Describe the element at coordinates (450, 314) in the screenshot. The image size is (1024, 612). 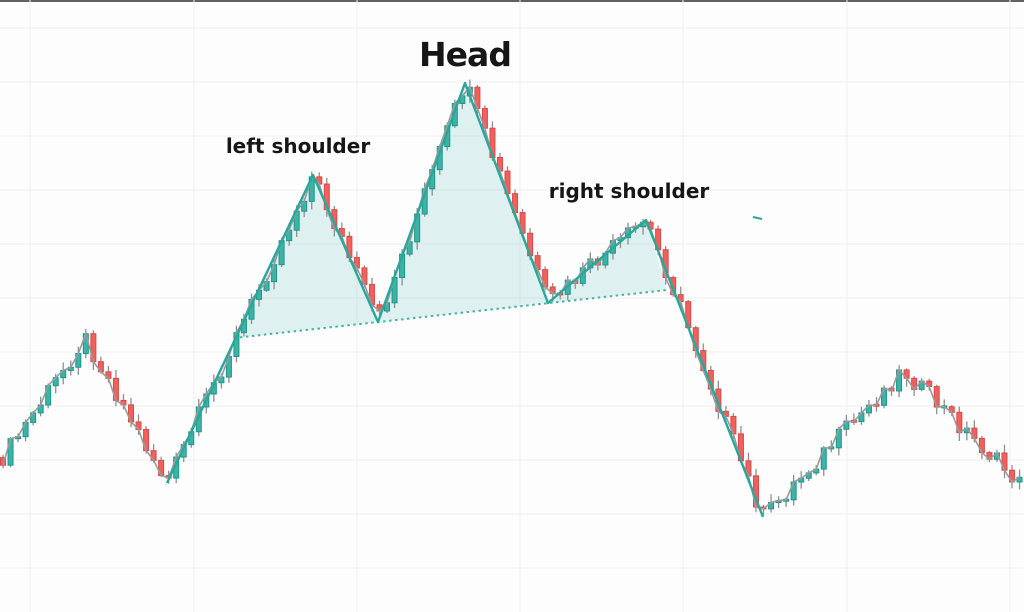
I see `neckline-dotted` at that location.